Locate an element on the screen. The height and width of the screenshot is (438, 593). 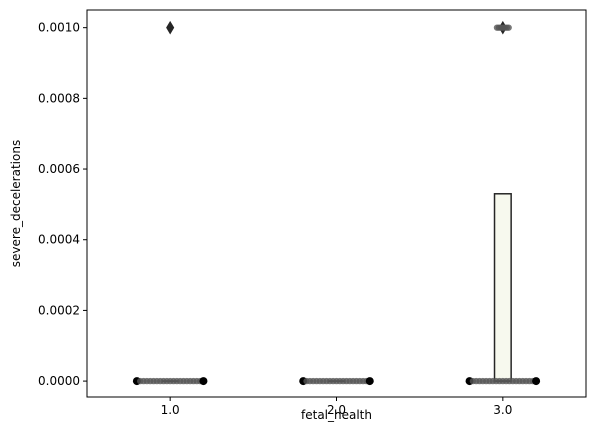
y-tick-label-3: 0.0006 is located at coordinates (59, 169).